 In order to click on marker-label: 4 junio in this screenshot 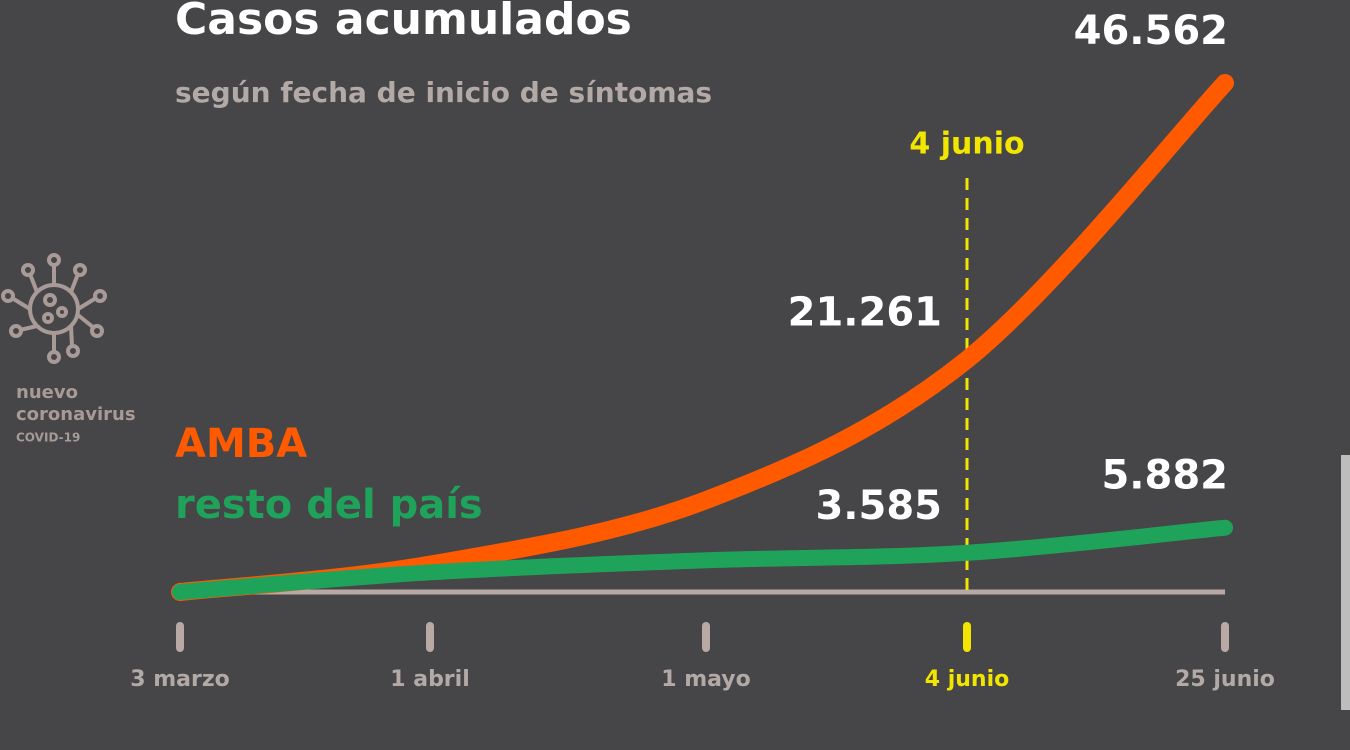, I will do `click(966, 144)`.